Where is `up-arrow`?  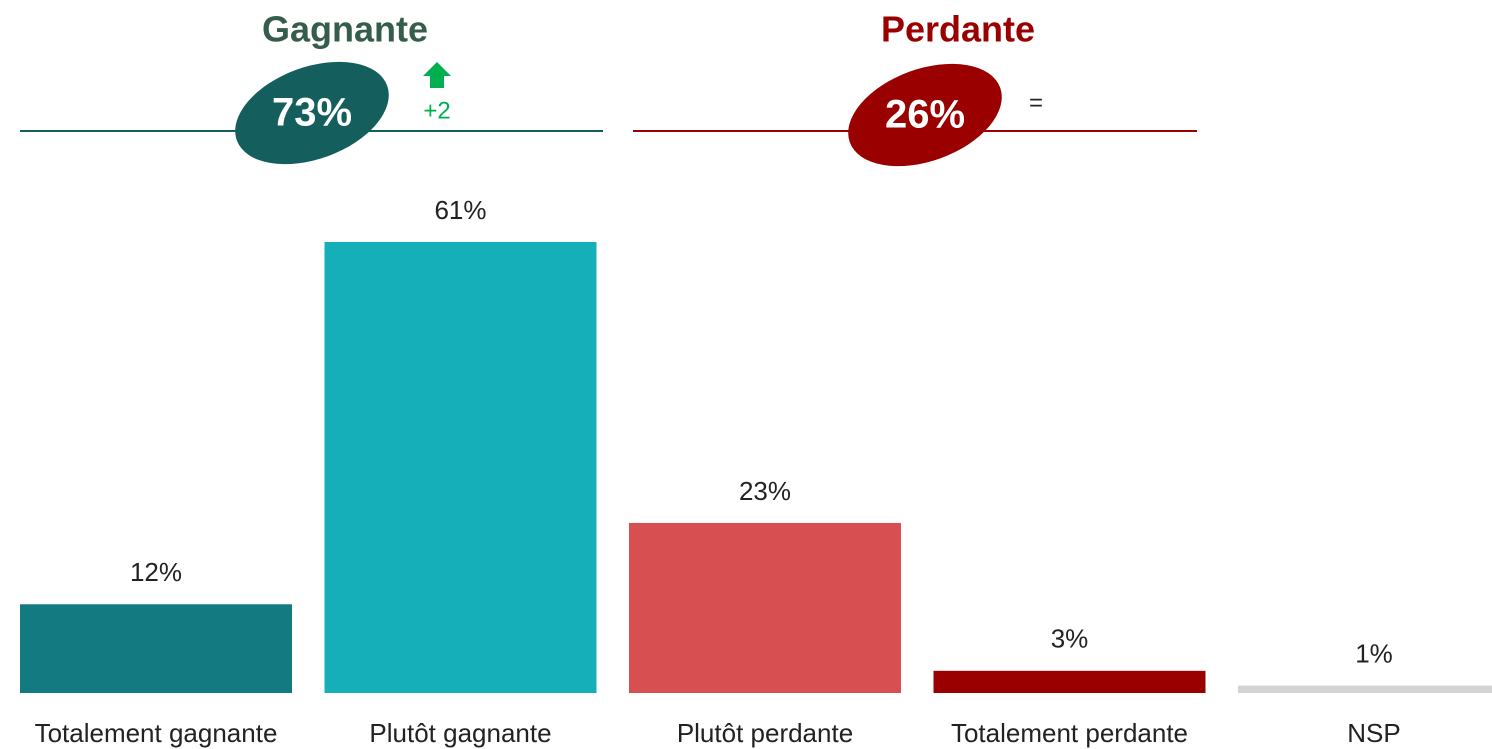
up-arrow is located at coordinates (437, 75).